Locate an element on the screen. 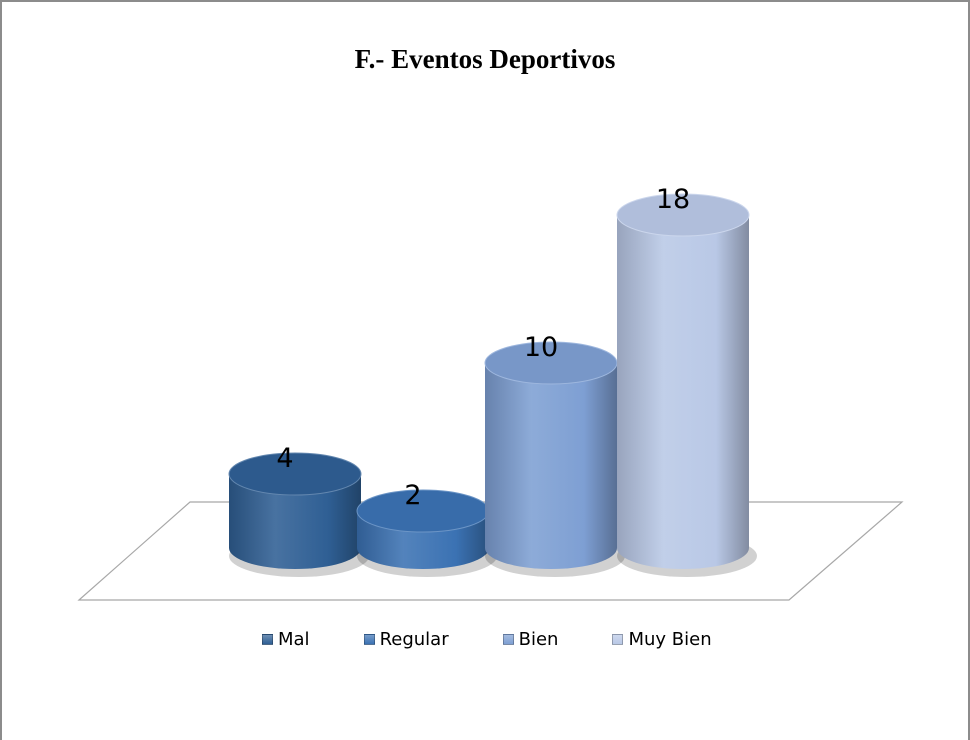 The height and width of the screenshot is (740, 970). legend-label: Regular is located at coordinates (414, 639).